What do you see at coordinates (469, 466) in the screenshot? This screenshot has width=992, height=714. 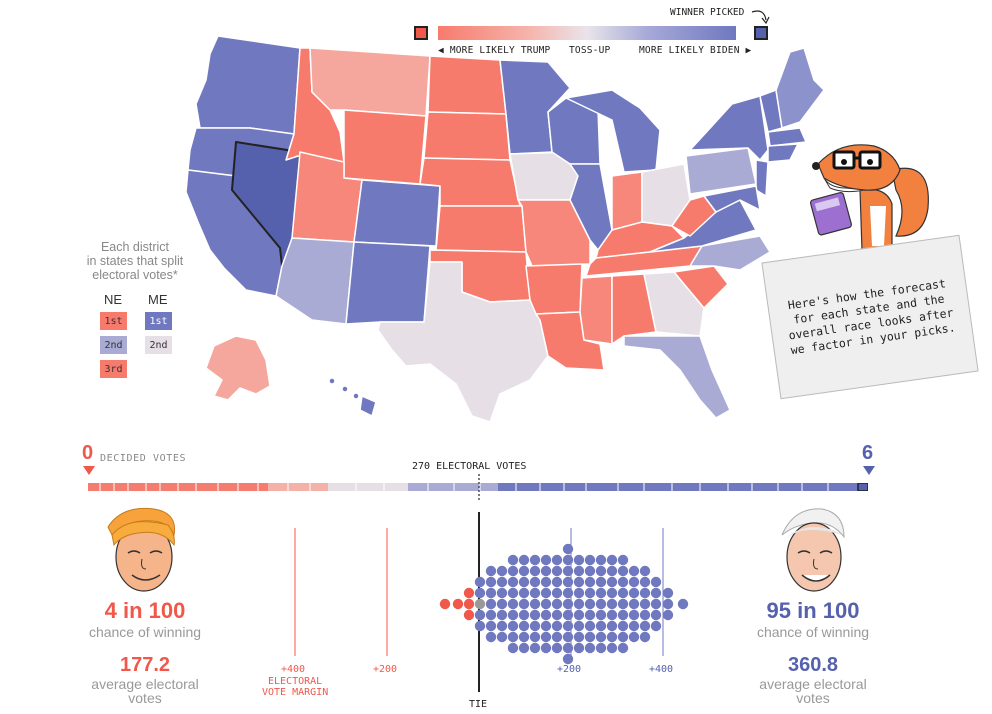 I see `electoral-270-label: 270 ELECTORAL VOTES` at bounding box center [469, 466].